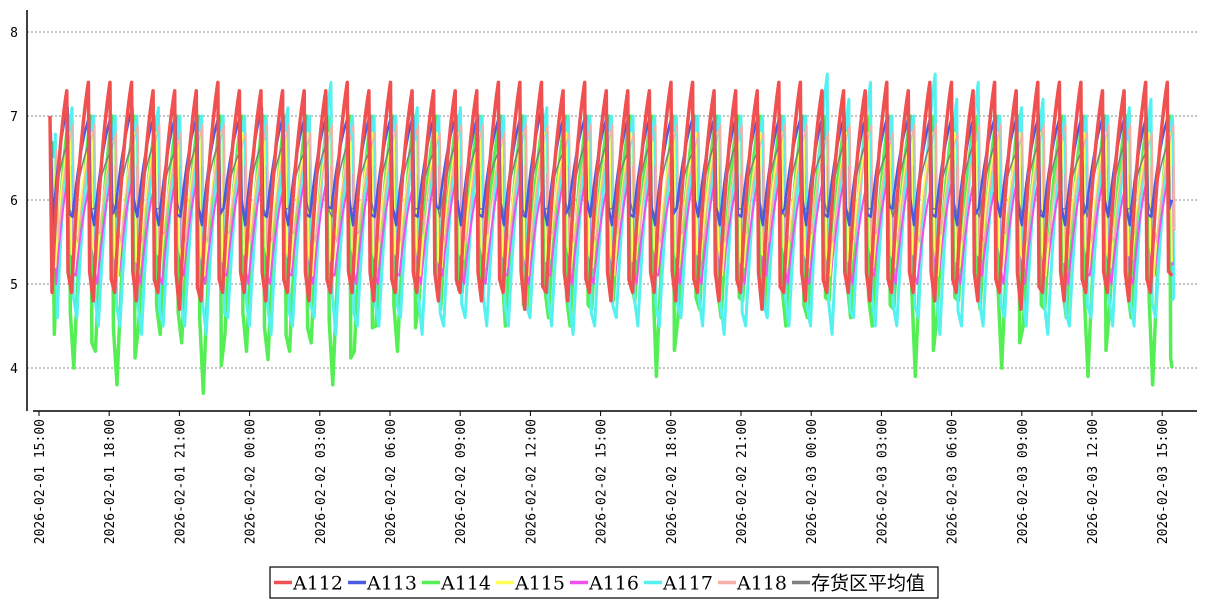 This screenshot has width=1207, height=604. I want to click on legend-item-A113: A113, so click(382, 584).